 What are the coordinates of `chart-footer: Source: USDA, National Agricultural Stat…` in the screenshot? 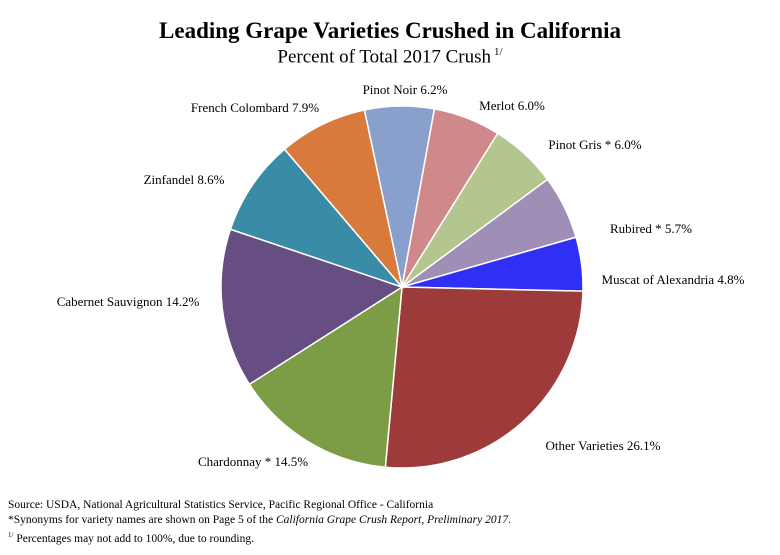 It's located at (259, 522).